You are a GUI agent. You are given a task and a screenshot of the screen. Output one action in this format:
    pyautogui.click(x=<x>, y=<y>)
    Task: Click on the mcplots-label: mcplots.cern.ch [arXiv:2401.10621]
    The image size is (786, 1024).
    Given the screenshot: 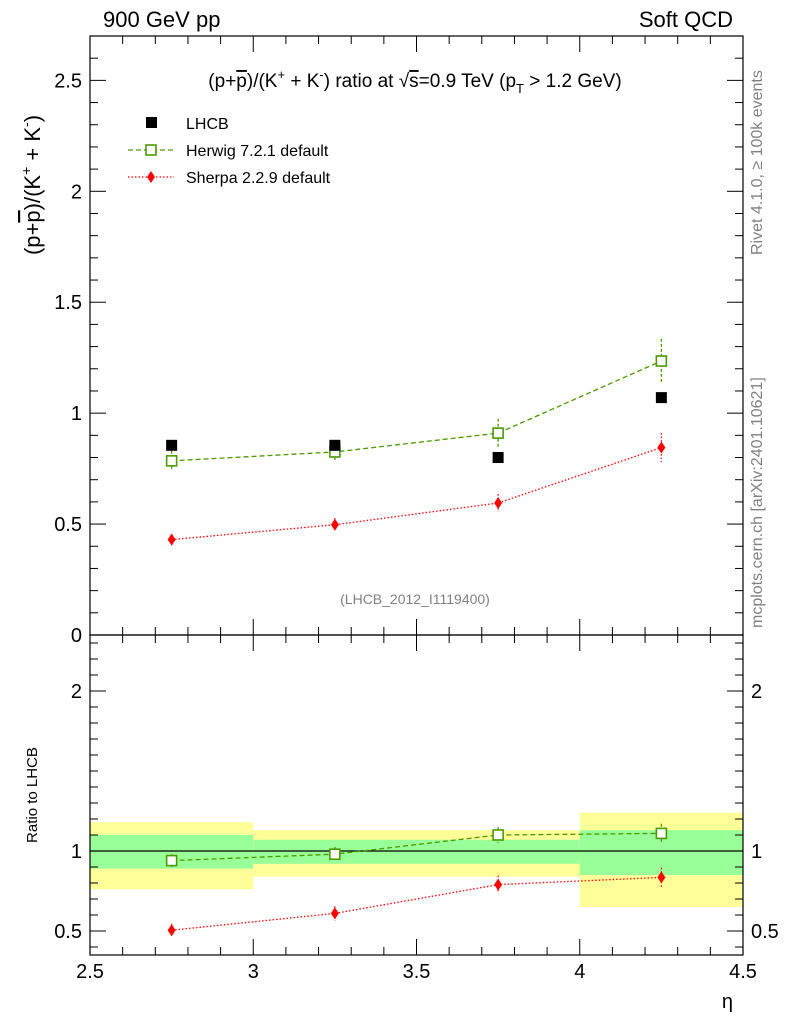 What is the action you would take?
    pyautogui.click(x=757, y=502)
    